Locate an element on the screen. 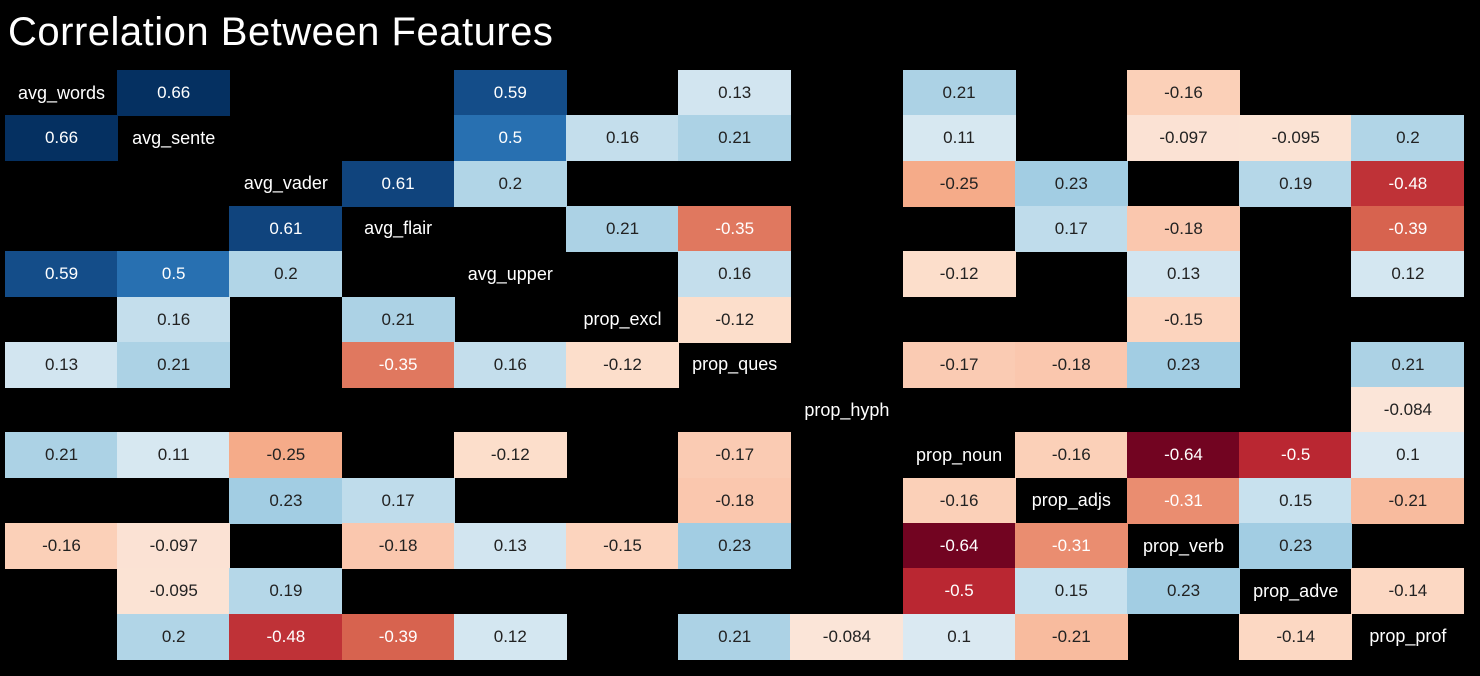 The width and height of the screenshot is (1480, 676). chart-title: Correlation Between Features is located at coordinates (281, 32).